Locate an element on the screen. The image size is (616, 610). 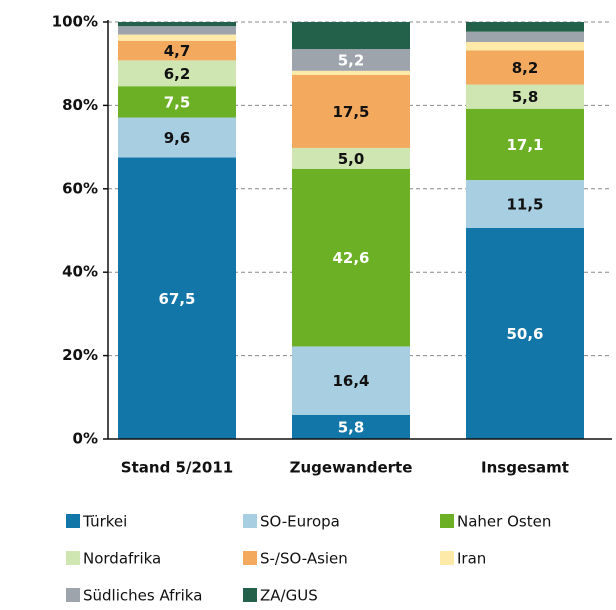
value-label: 67,5 is located at coordinates (176, 299).